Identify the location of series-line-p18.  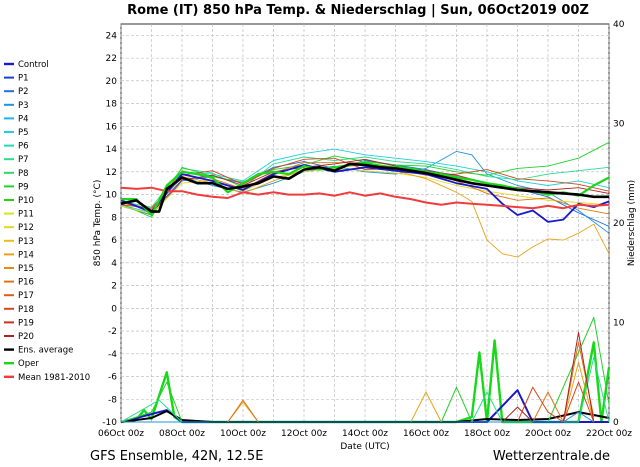
(365, 183).